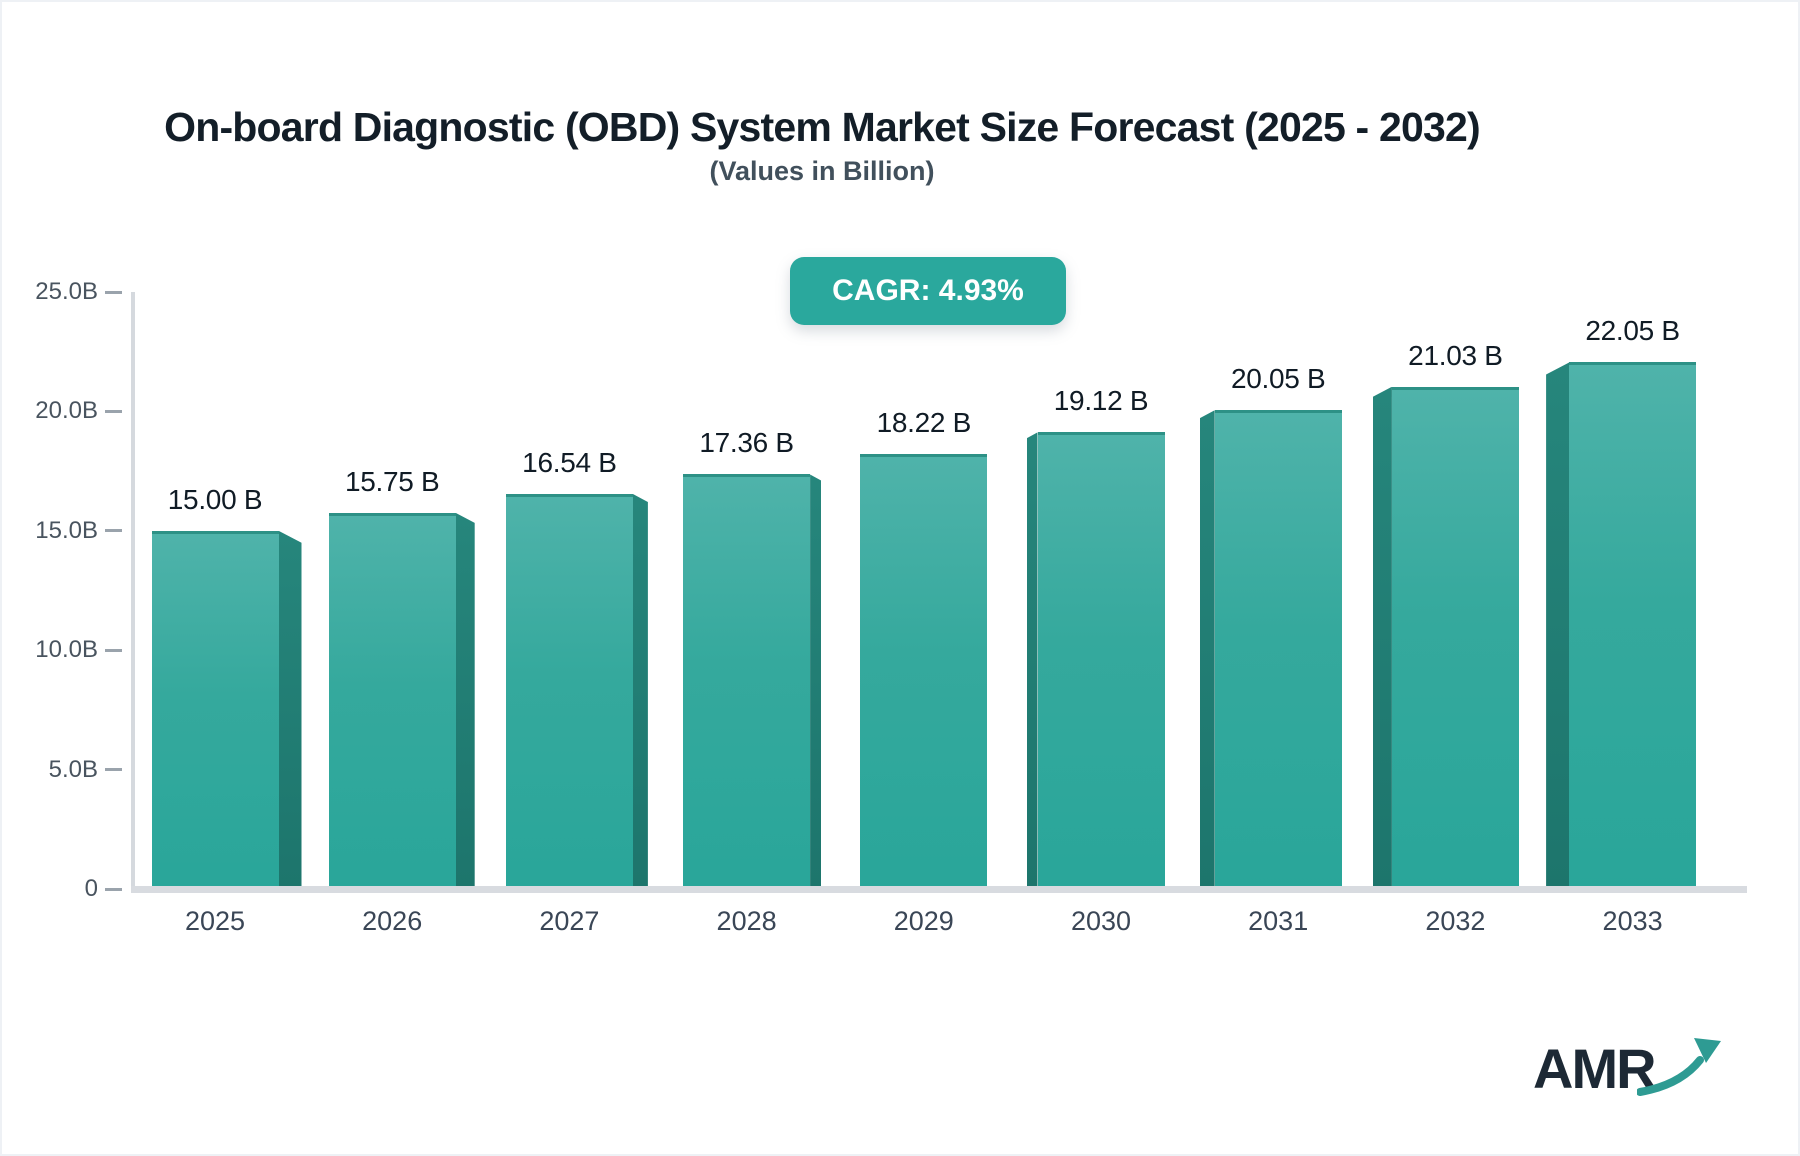  Describe the element at coordinates (66, 650) in the screenshot. I see `y-tick-label: 10.0B` at that location.